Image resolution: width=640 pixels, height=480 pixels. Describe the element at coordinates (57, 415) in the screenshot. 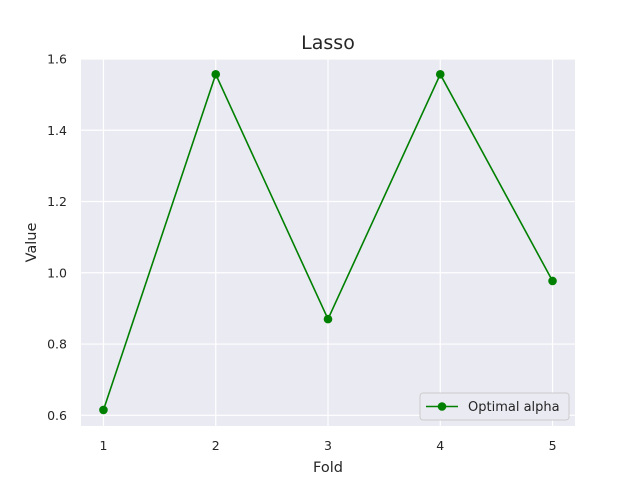

I see `y-tick-label: 0.6` at that location.